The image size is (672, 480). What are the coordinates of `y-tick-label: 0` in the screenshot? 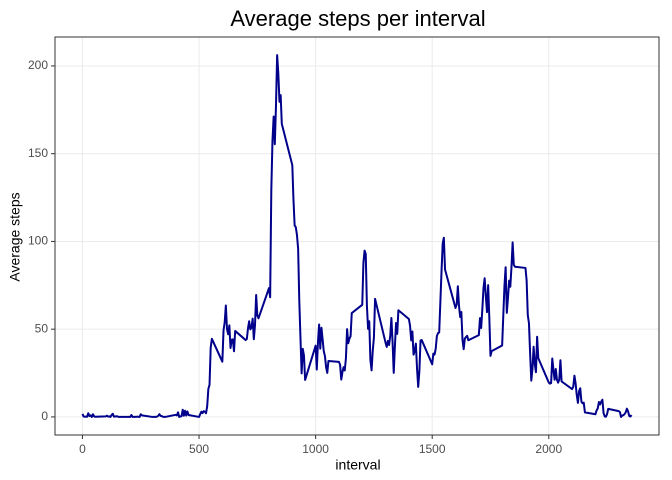 It's located at (44, 416).